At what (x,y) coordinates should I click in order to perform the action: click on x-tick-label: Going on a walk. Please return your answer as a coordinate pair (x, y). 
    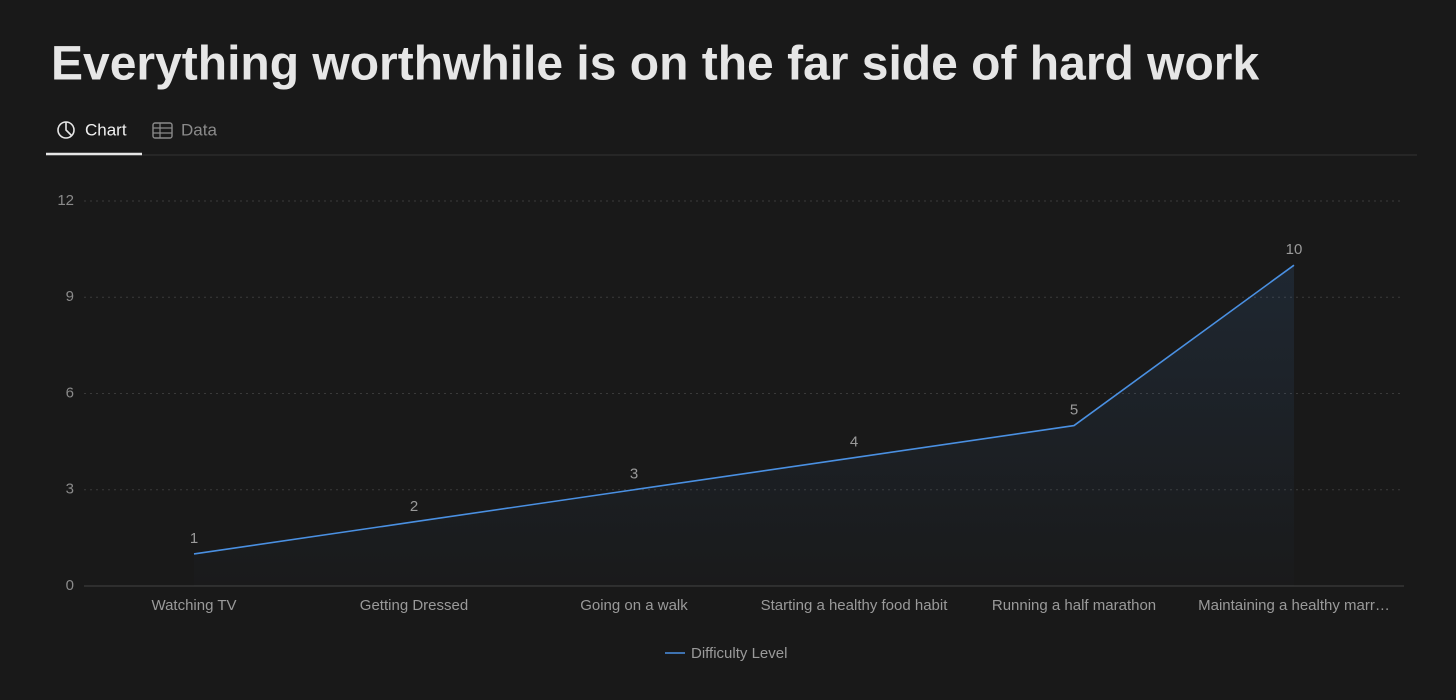
    Looking at the image, I should click on (634, 605).